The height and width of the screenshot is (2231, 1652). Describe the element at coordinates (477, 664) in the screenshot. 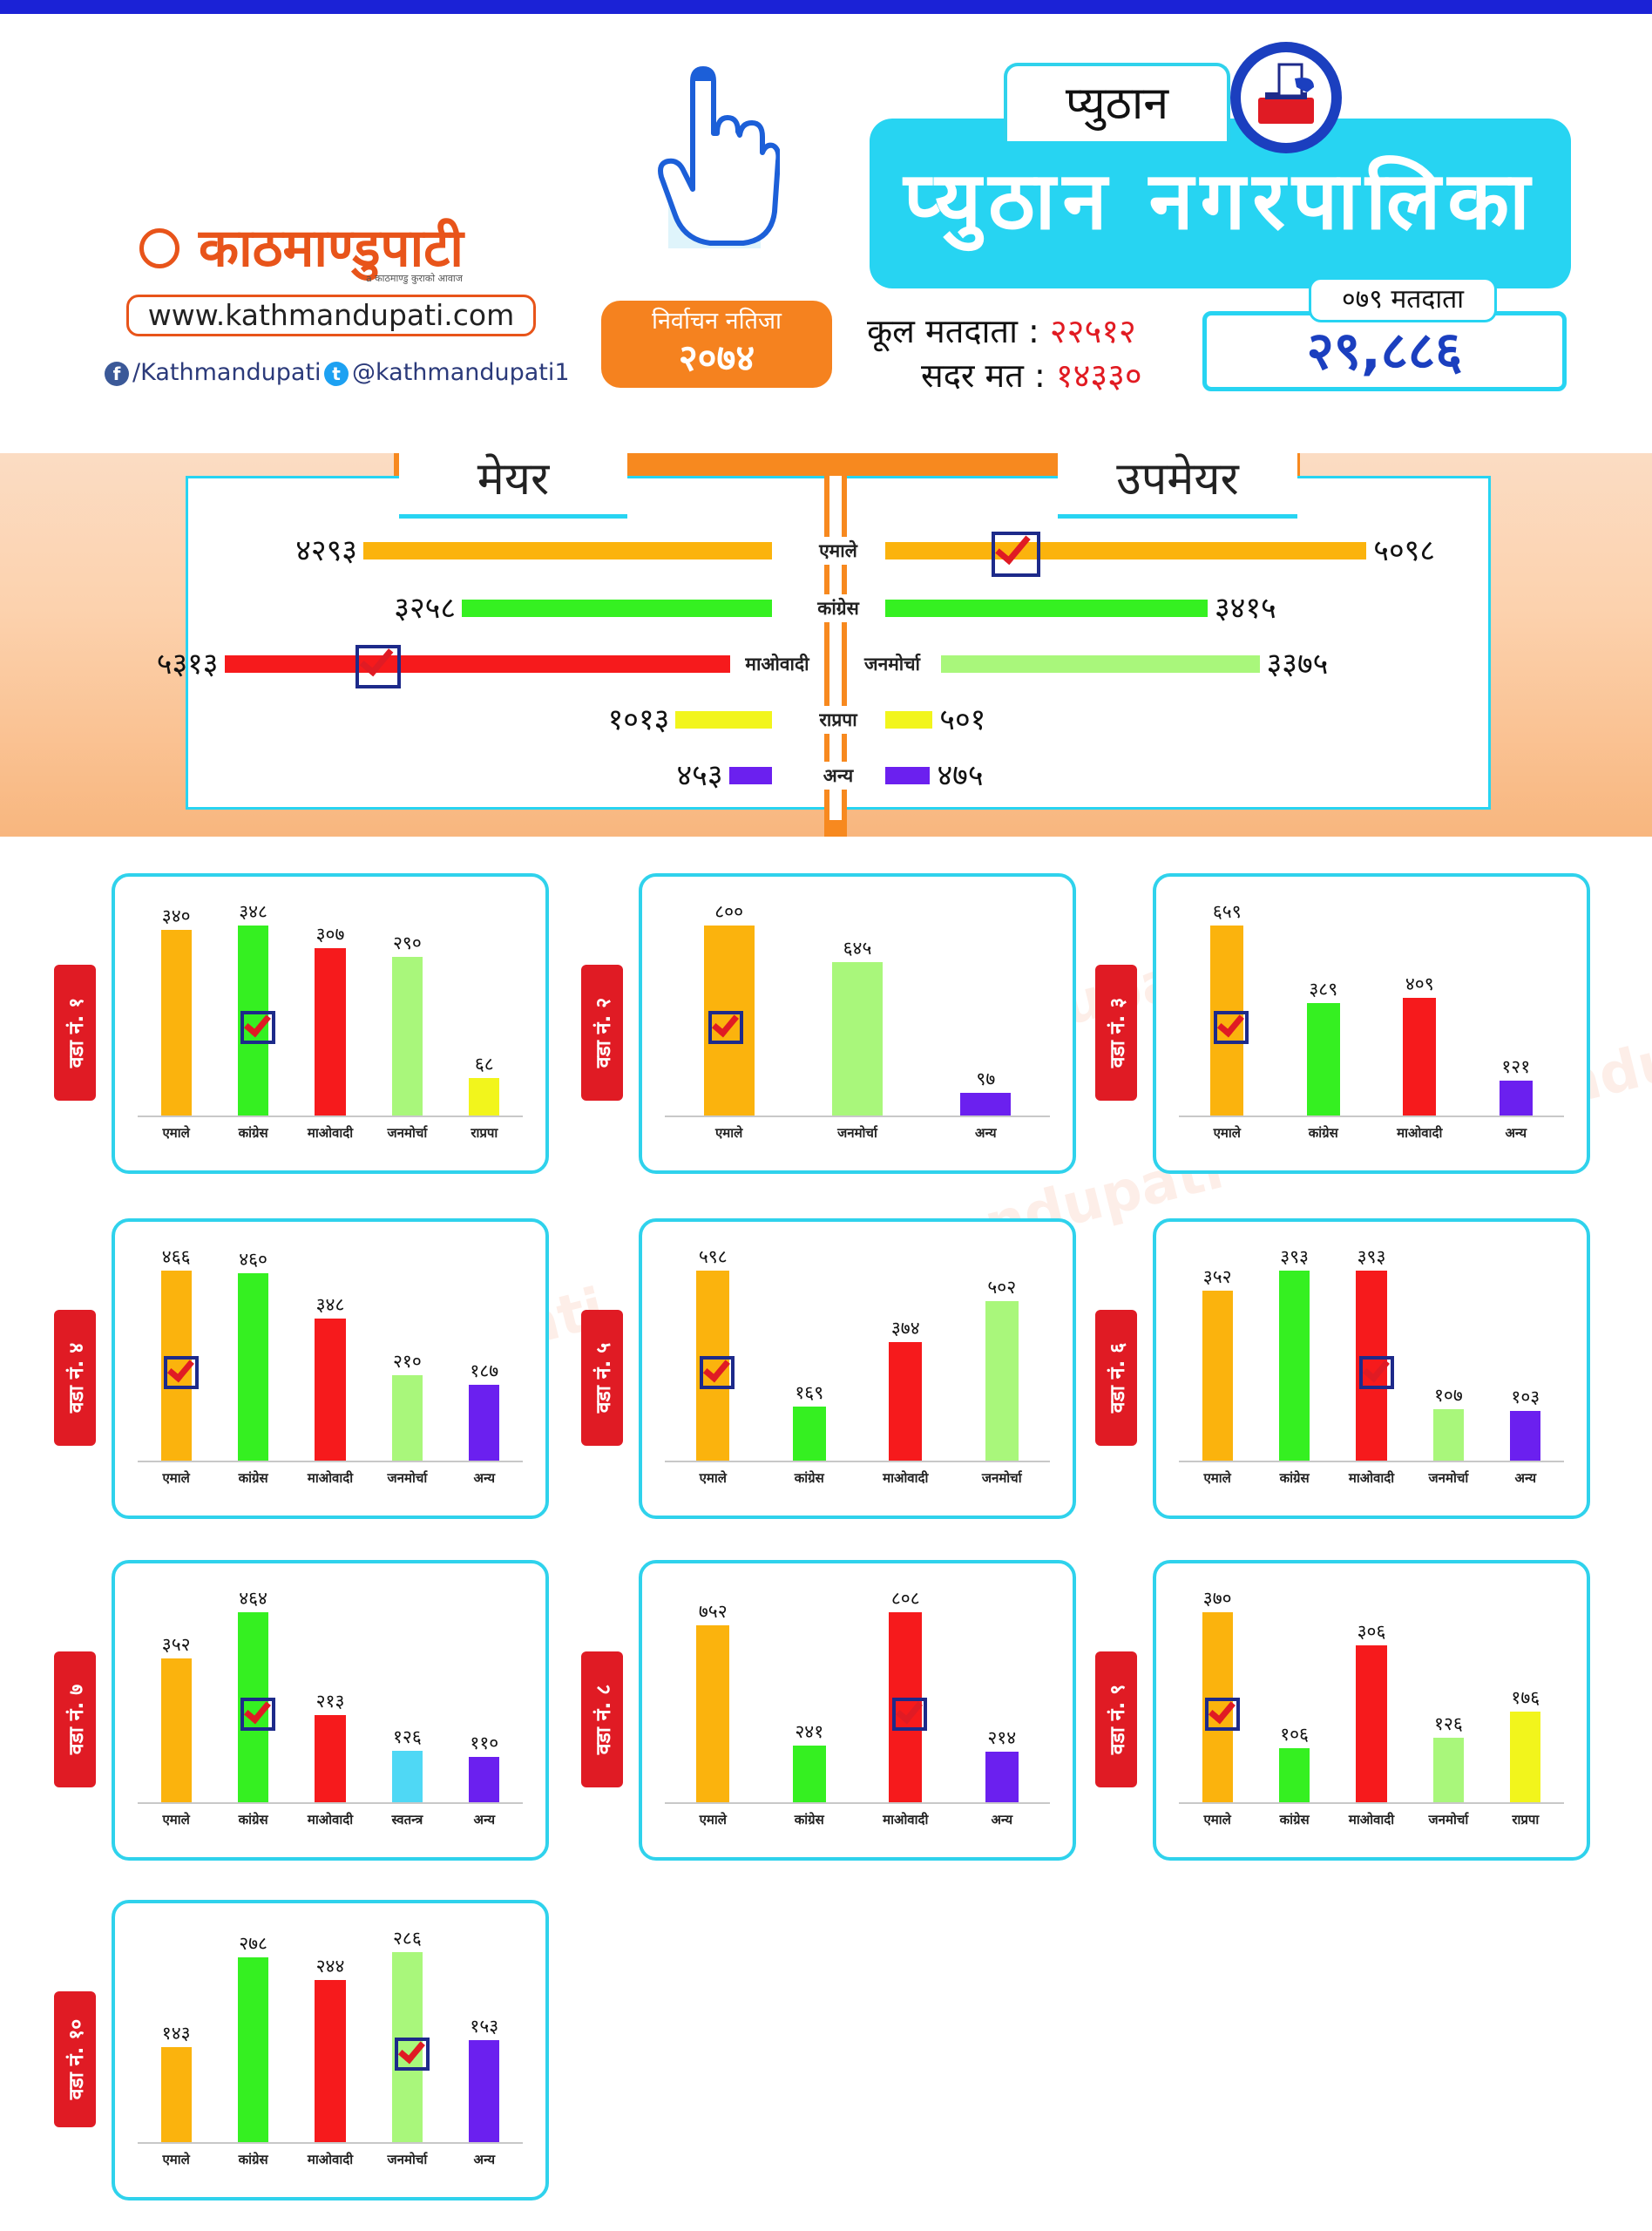

I see `mayor-bar-maoist` at that location.